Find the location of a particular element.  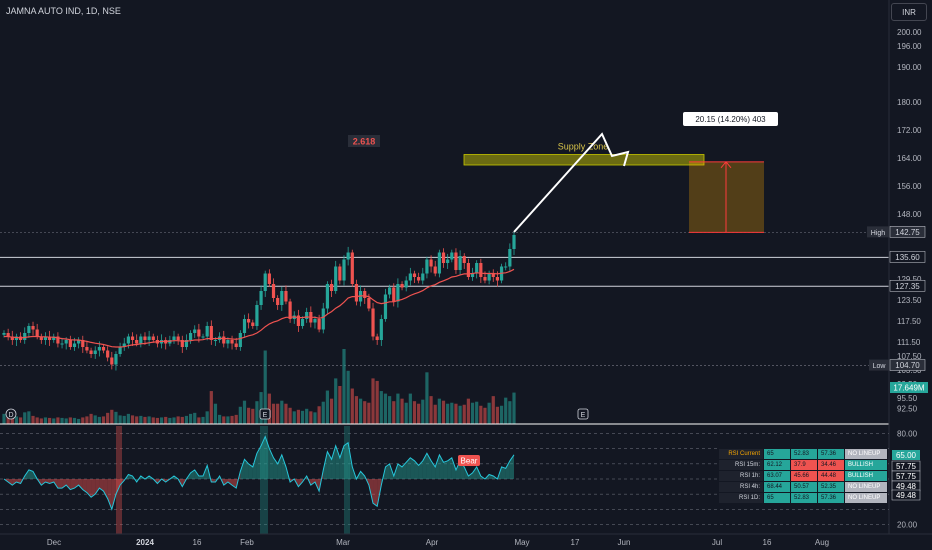

support-value-bg is located at coordinates (907, 286).